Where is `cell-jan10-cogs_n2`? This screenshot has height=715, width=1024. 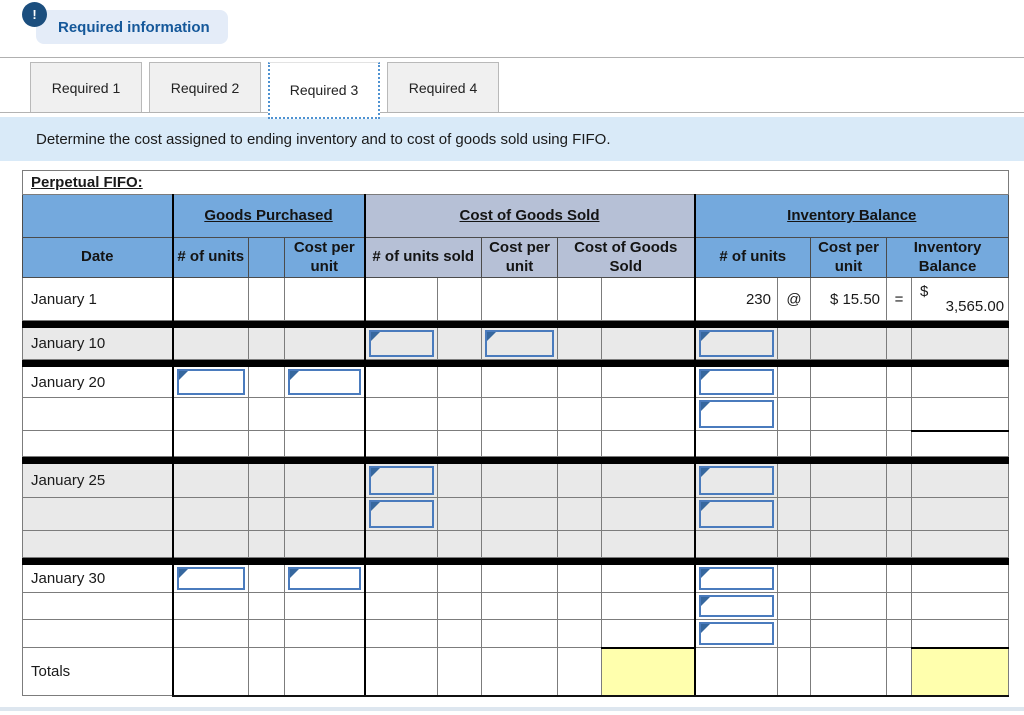 cell-jan10-cogs_n2 is located at coordinates (579, 343).